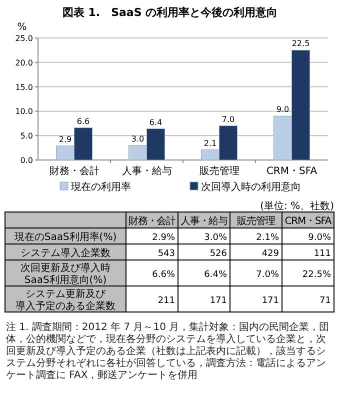 The width and height of the screenshot is (339, 400). I want to click on data-label: 6.4, so click(155, 122).